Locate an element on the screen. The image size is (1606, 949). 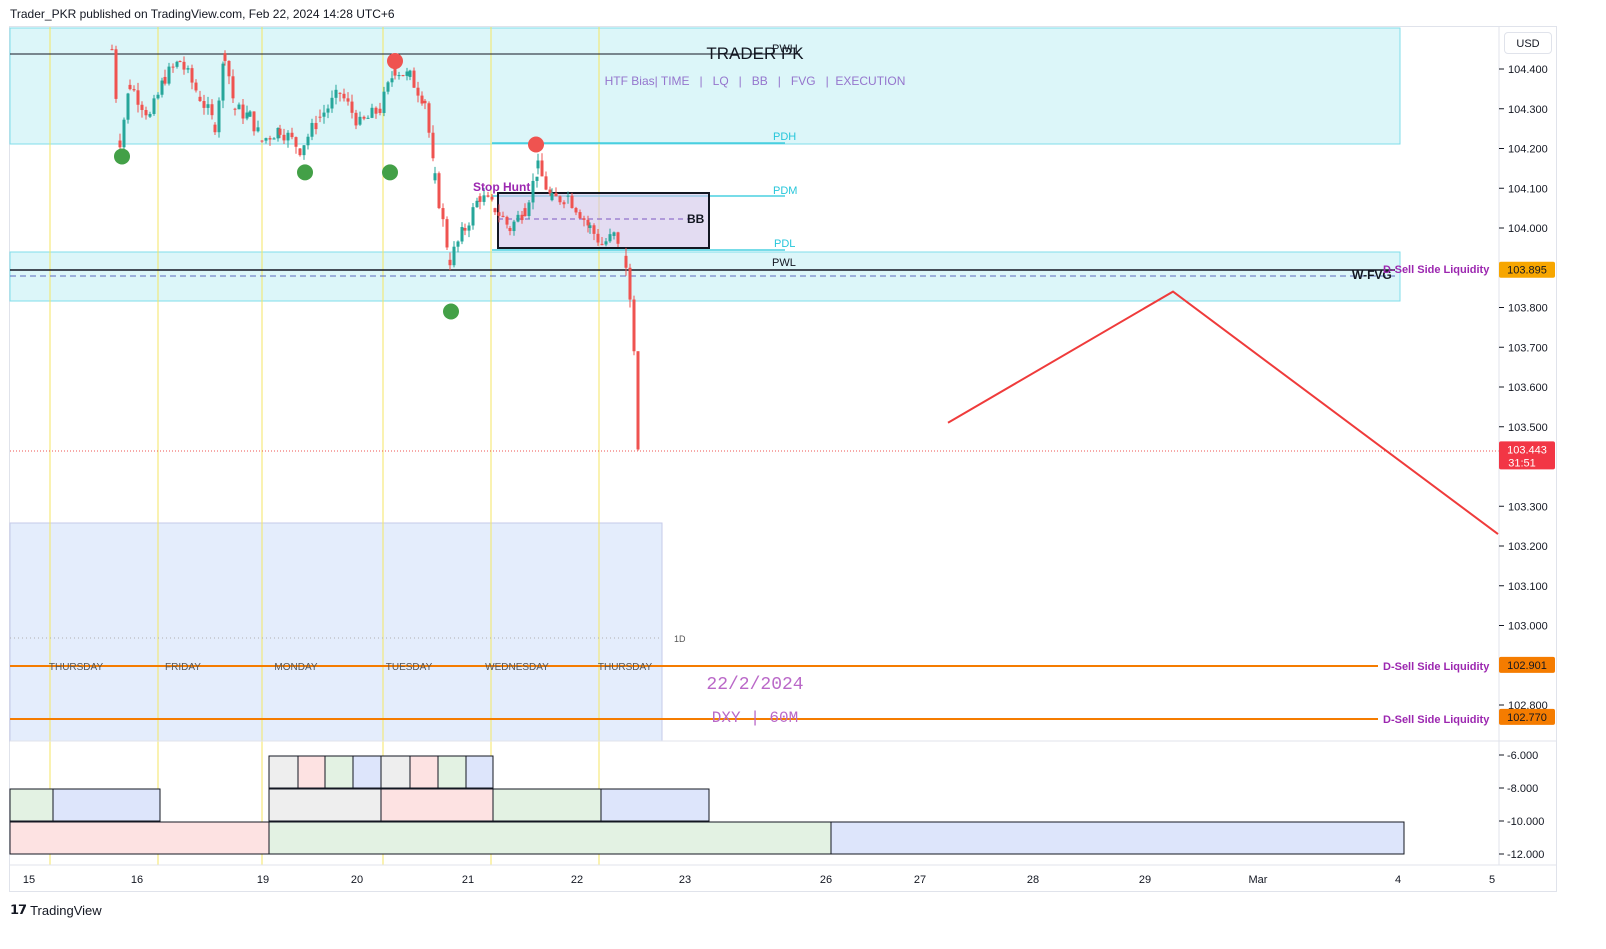
label-pwl: PWL is located at coordinates (784, 263).